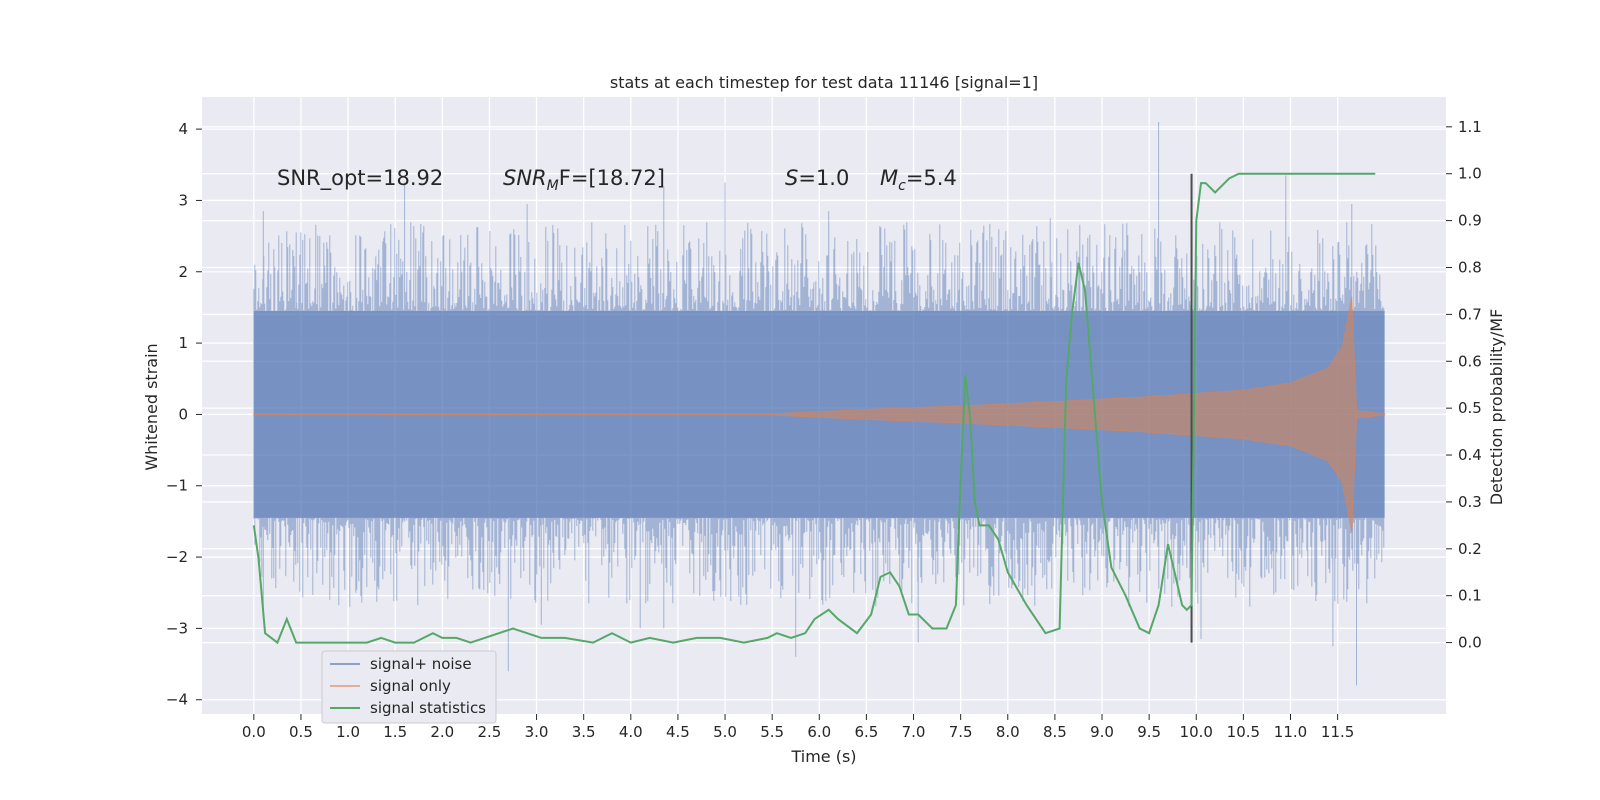 This screenshot has height=800, width=1600. I want to click on x-tick-label: 7.0, so click(914, 732).